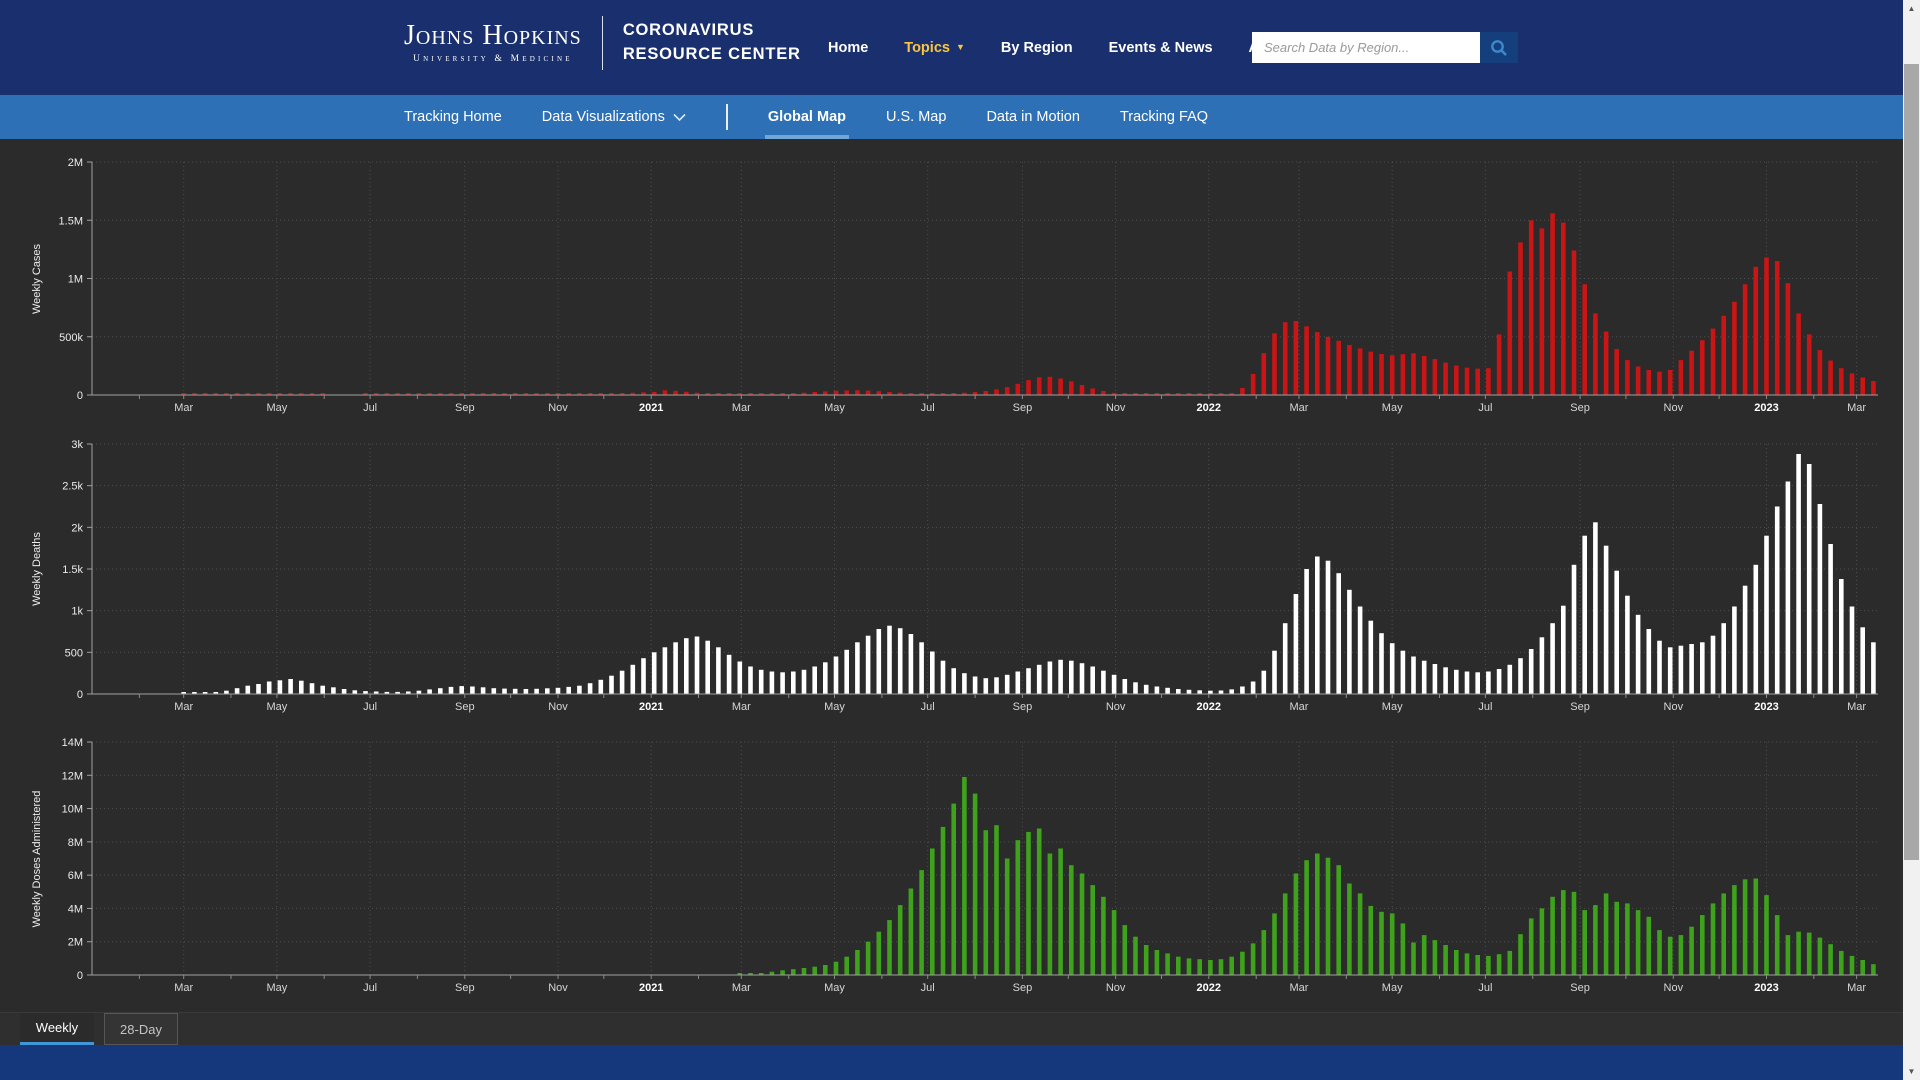 This screenshot has height=1080, width=1920. I want to click on search-bar, so click(1385, 47).